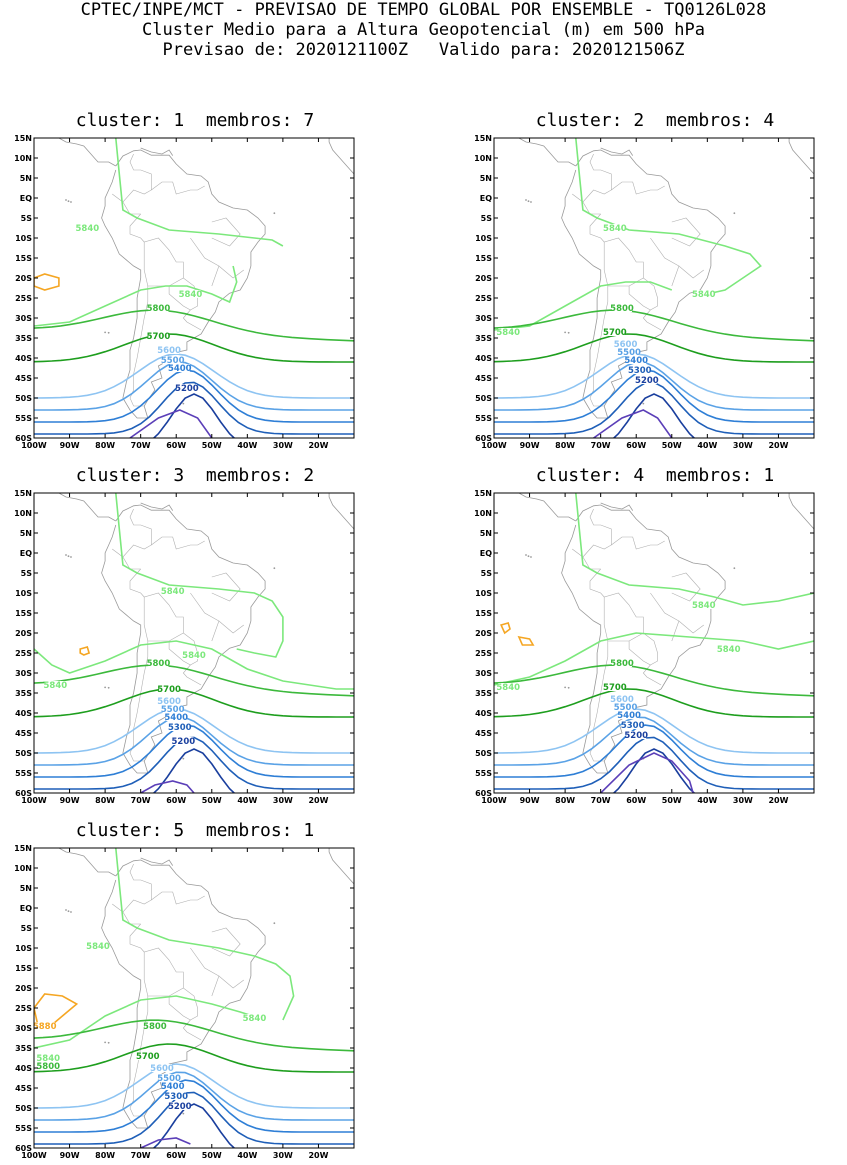  What do you see at coordinates (195, 120) in the screenshot?
I see `panel-title: cluster: 1 membros: 7` at bounding box center [195, 120].